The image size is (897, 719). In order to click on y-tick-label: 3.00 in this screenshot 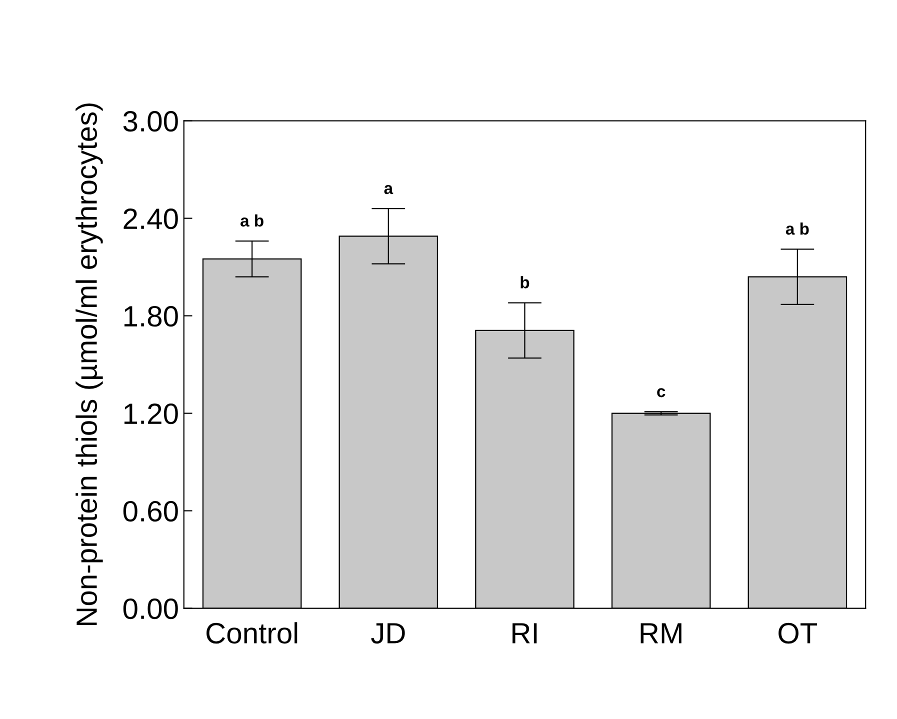, I will do `click(150, 121)`.